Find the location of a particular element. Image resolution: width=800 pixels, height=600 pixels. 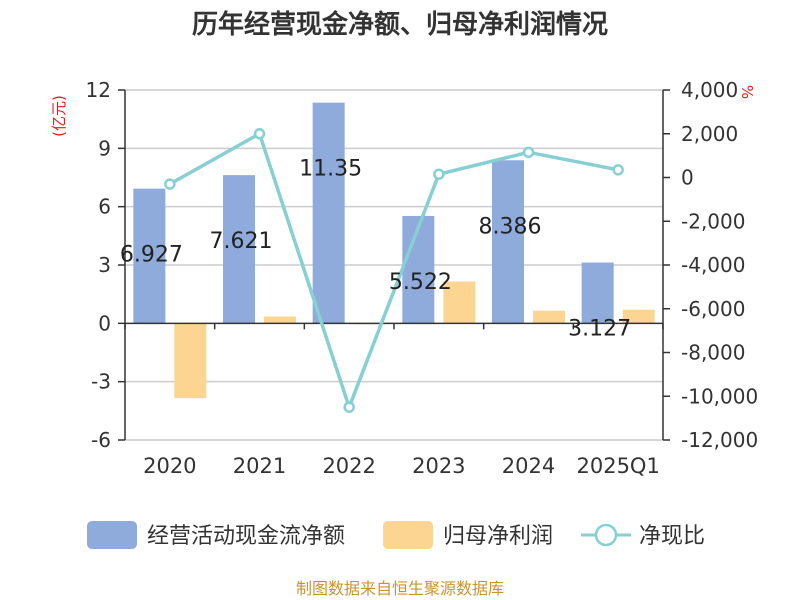

left-tick-label: -3 is located at coordinates (101, 382).